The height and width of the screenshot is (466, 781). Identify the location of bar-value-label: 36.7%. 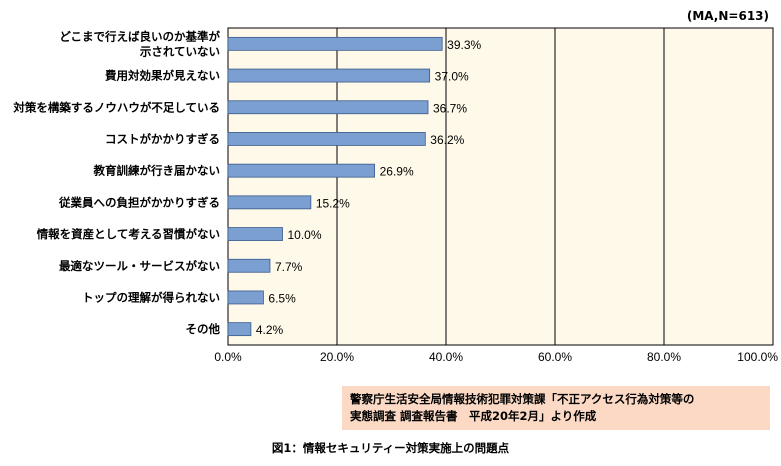
(450, 108).